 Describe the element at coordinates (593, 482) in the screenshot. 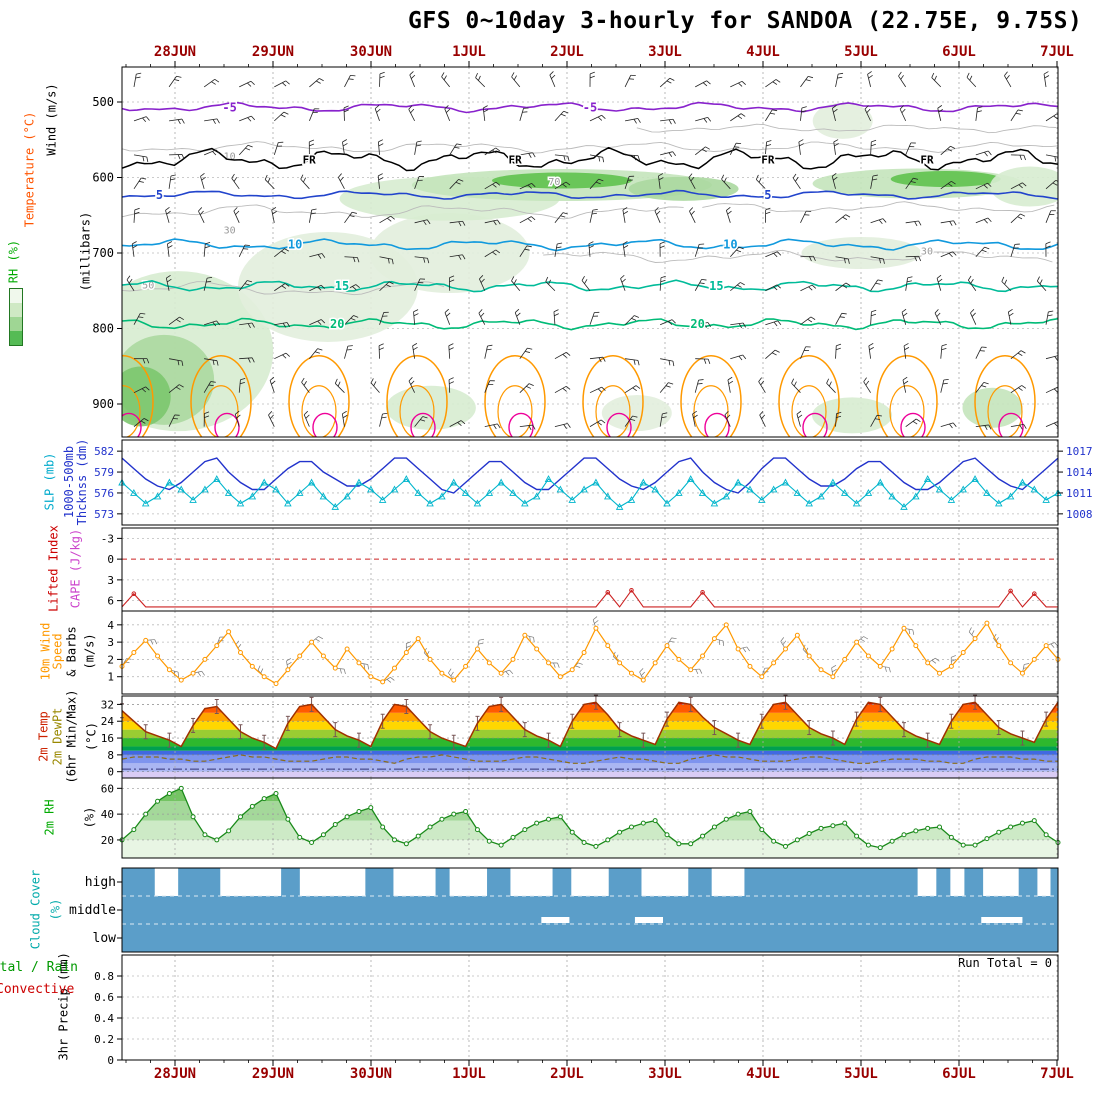

I see `panel-thickness-slp: 582 579 576 573 1017 1014 1011 1008` at that location.